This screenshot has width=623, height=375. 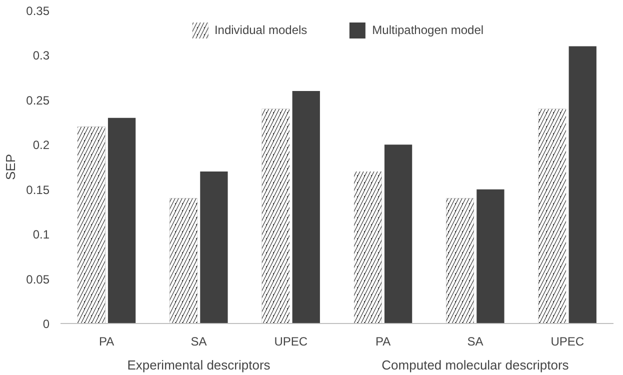 I want to click on y-tick-label: 0.35, so click(x=38, y=11).